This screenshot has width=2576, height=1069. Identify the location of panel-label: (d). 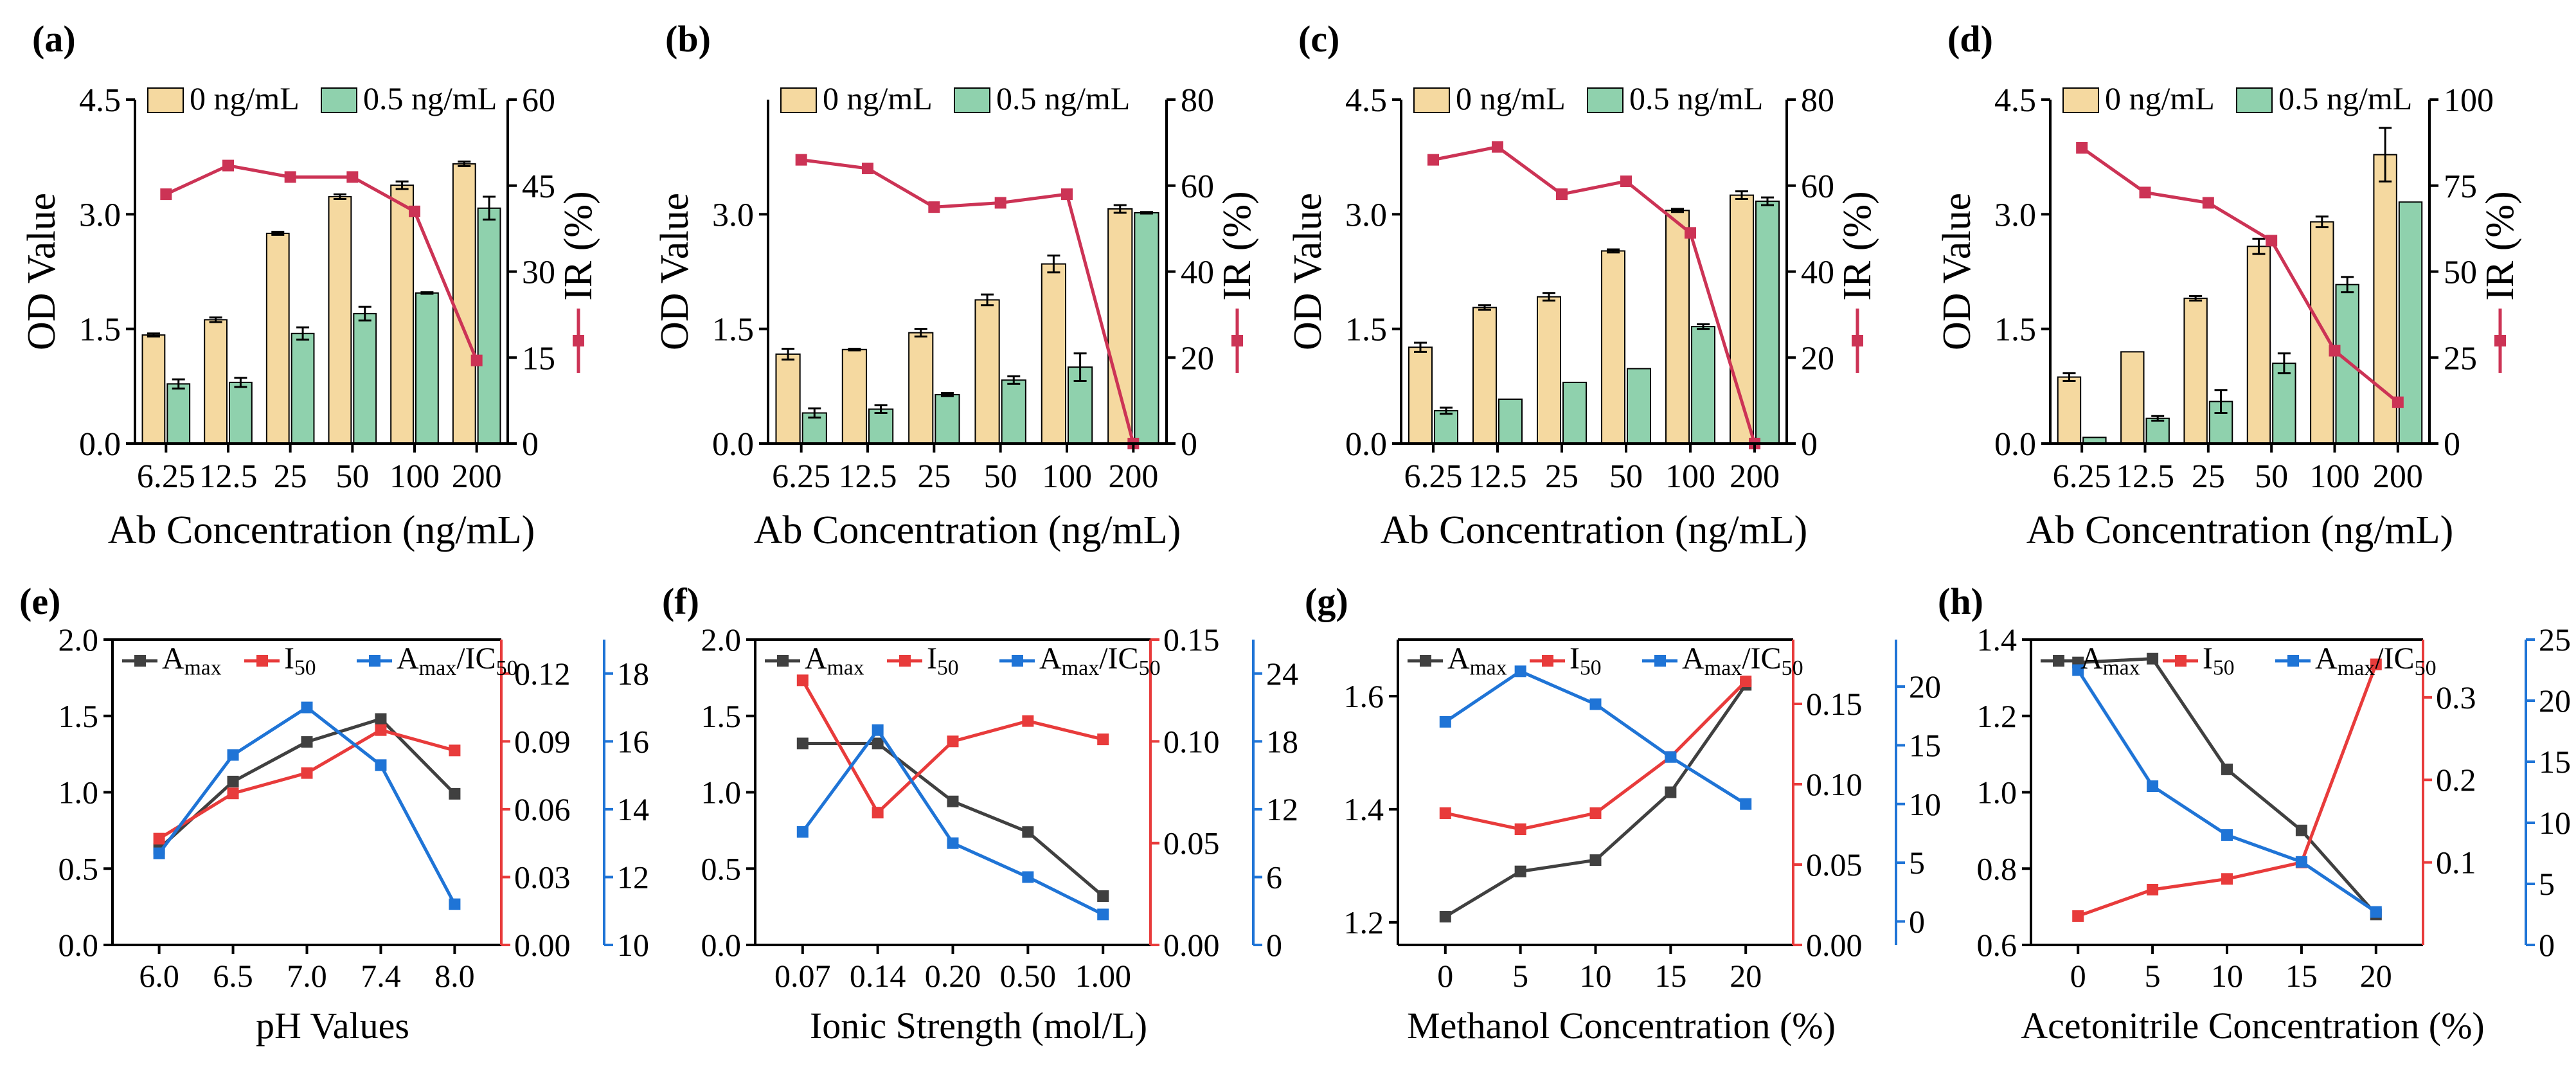
(1970, 39).